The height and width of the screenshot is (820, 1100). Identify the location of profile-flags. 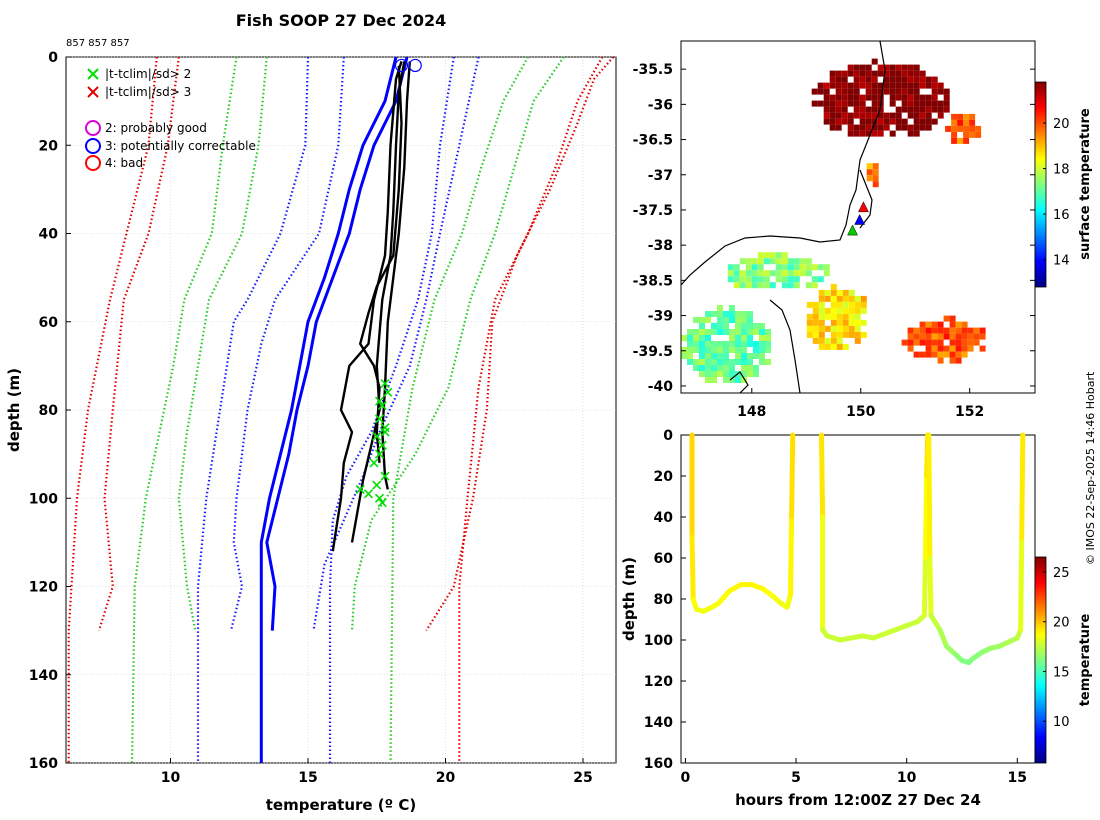
(388, 283).